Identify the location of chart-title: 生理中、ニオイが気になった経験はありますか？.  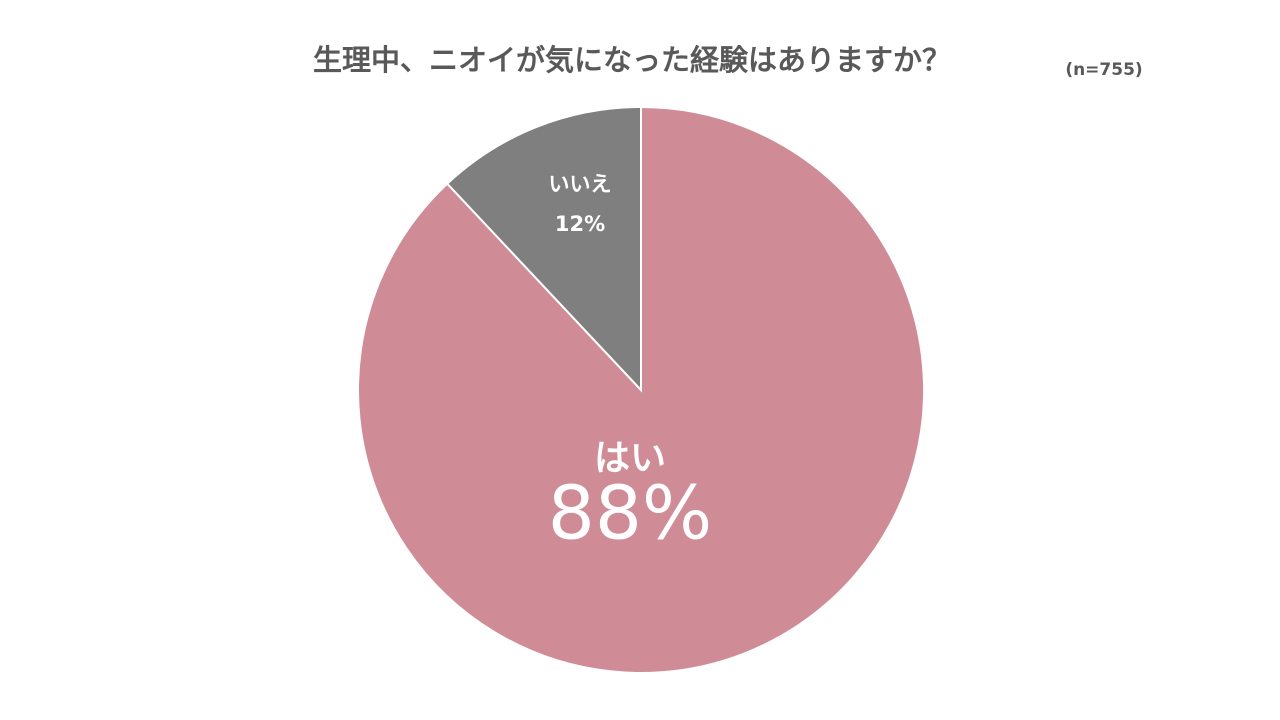
(632, 60).